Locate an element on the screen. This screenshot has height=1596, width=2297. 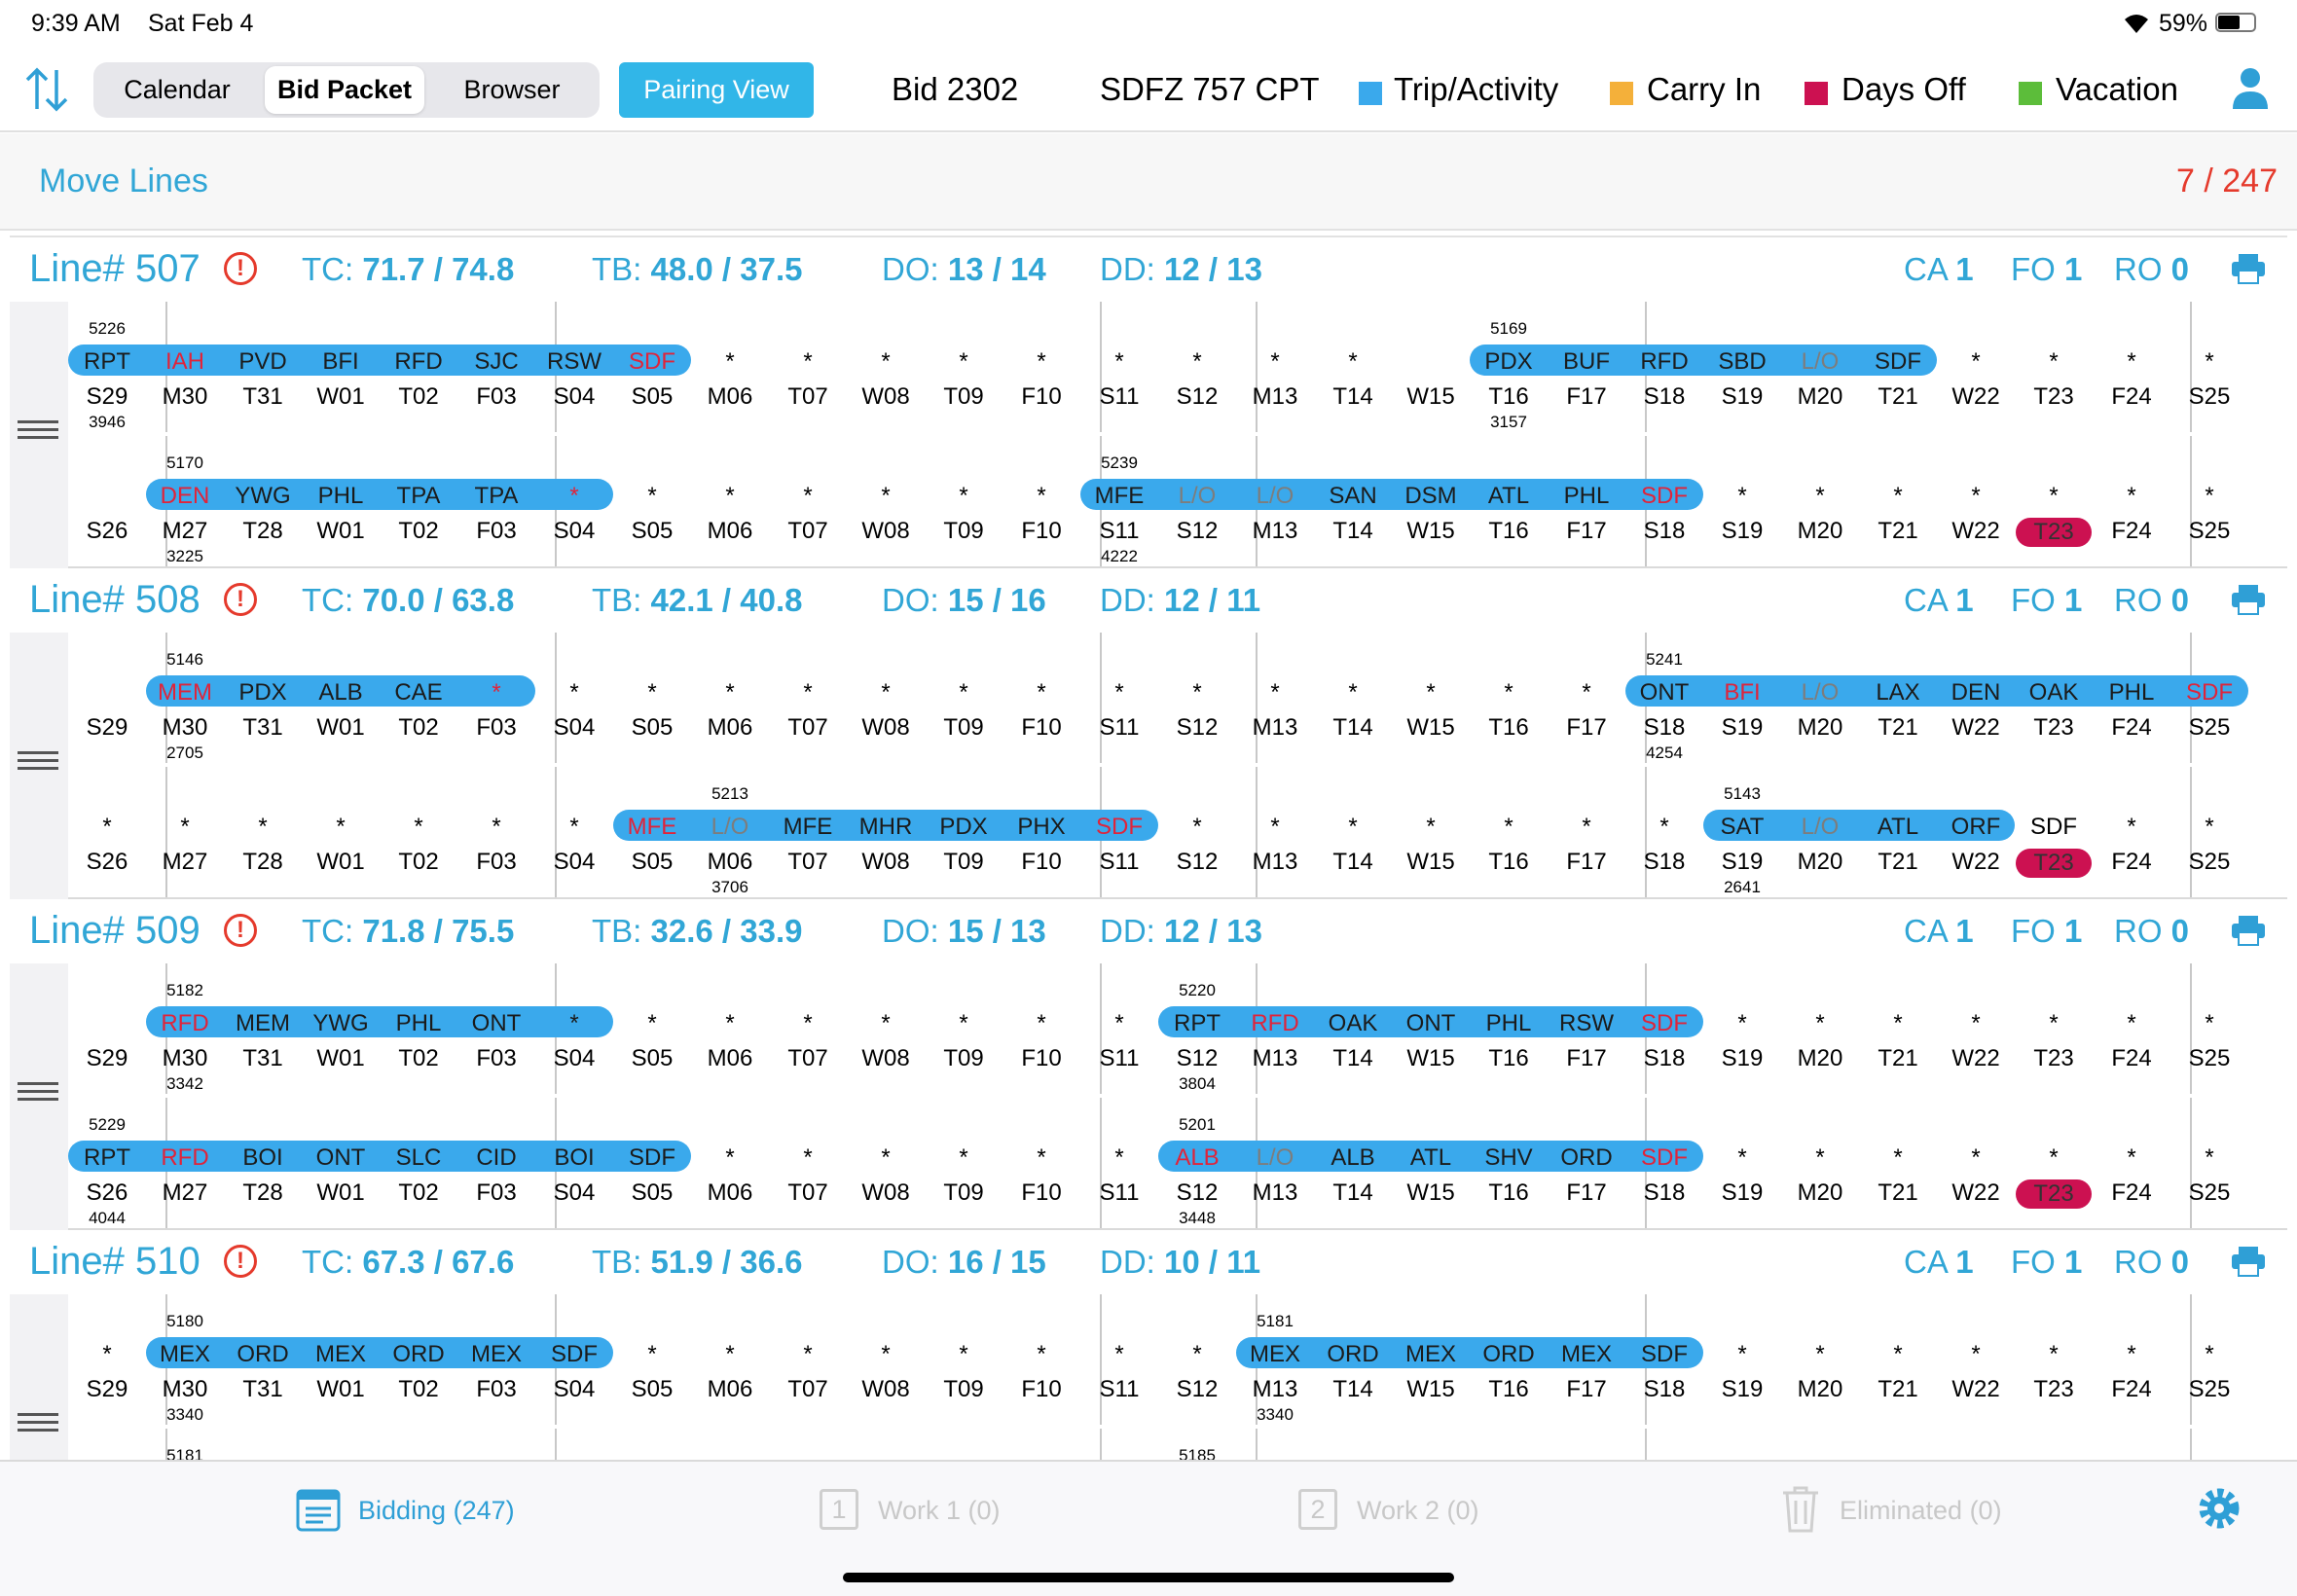
station-cell: PDX is located at coordinates (963, 827).